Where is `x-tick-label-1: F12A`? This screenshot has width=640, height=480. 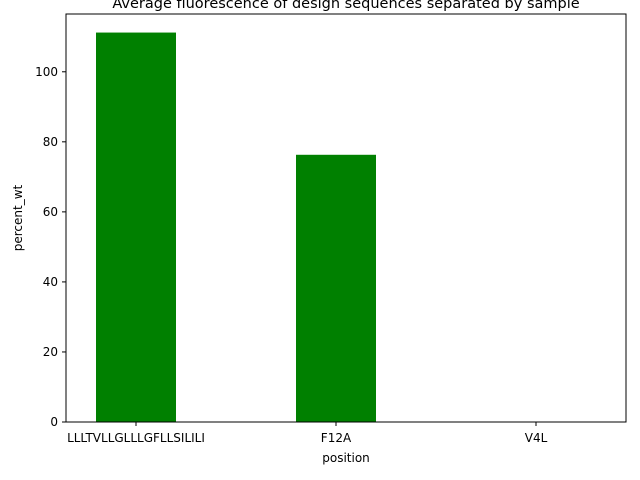 x-tick-label-1: F12A is located at coordinates (336, 438).